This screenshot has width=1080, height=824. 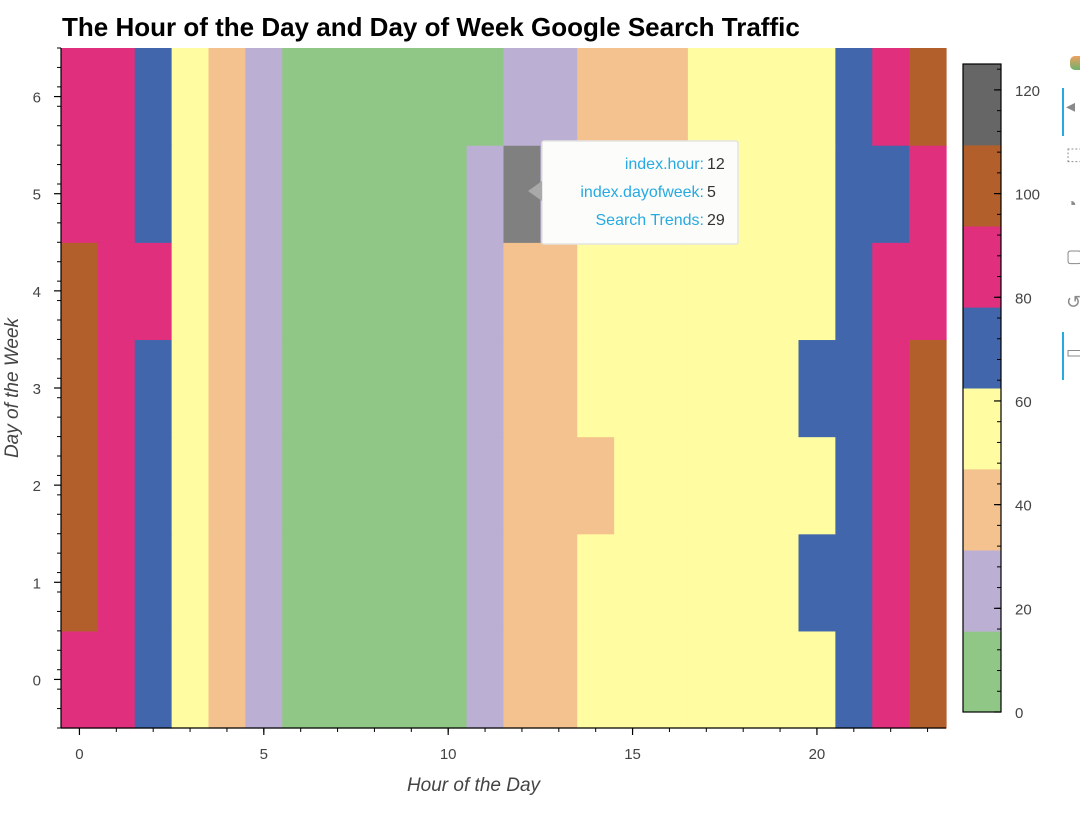 What do you see at coordinates (1073, 302) in the screenshot?
I see `reset-tool-icon: ↺` at bounding box center [1073, 302].